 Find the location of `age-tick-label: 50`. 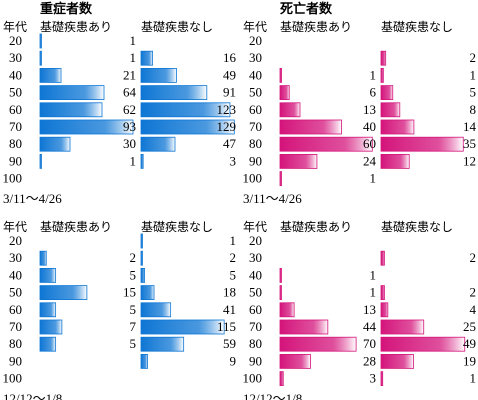

age-tick-label: 50 is located at coordinates (15, 292).